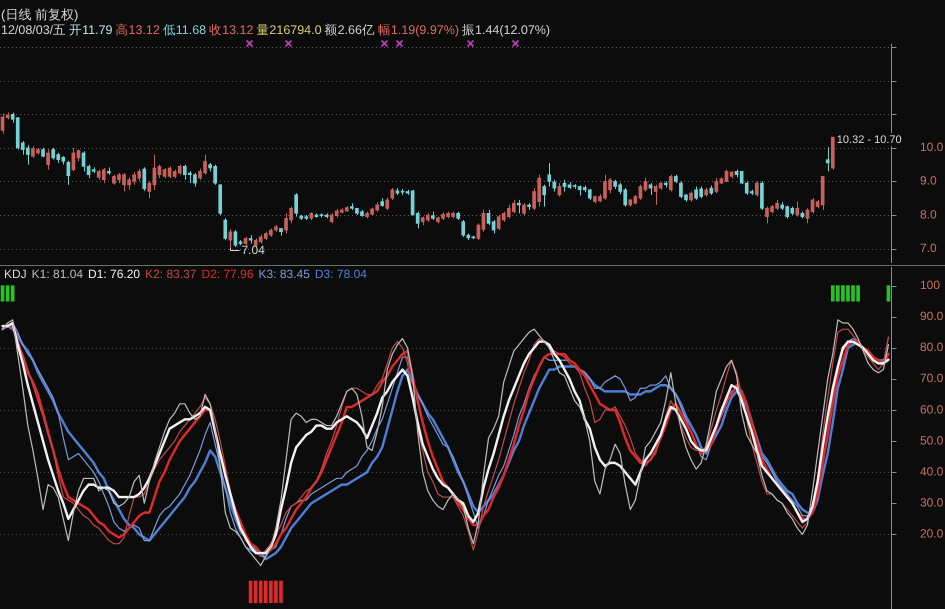 The image size is (945, 609). Describe the element at coordinates (340, 274) in the screenshot. I see `text: D3: 78.04` at that location.